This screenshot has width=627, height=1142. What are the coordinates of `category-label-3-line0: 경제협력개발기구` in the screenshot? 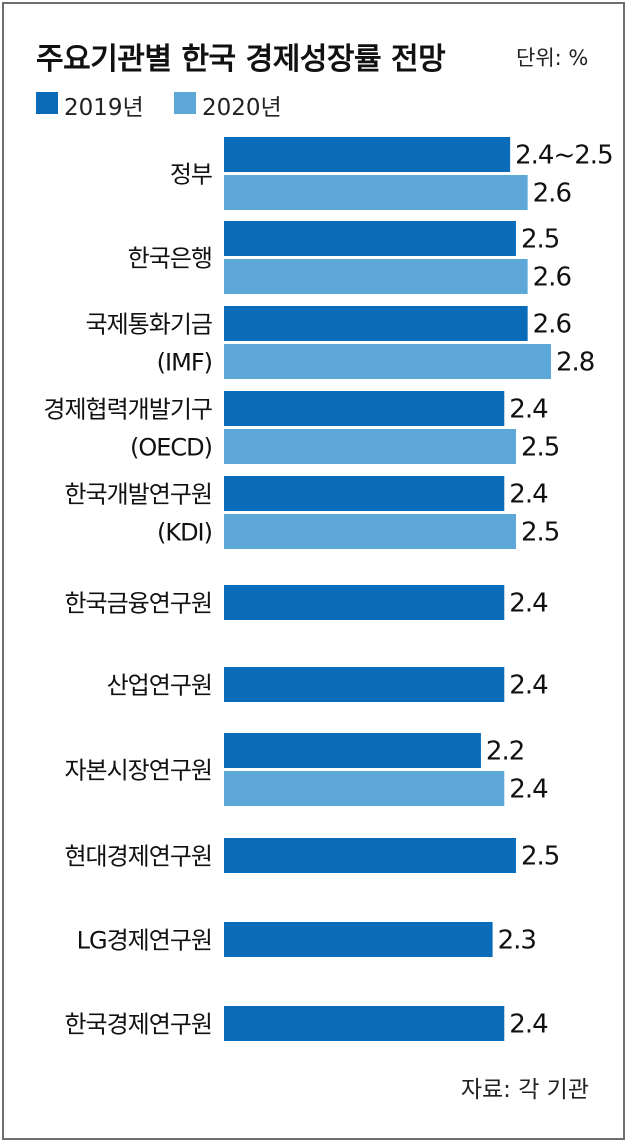 It's located at (127, 410).